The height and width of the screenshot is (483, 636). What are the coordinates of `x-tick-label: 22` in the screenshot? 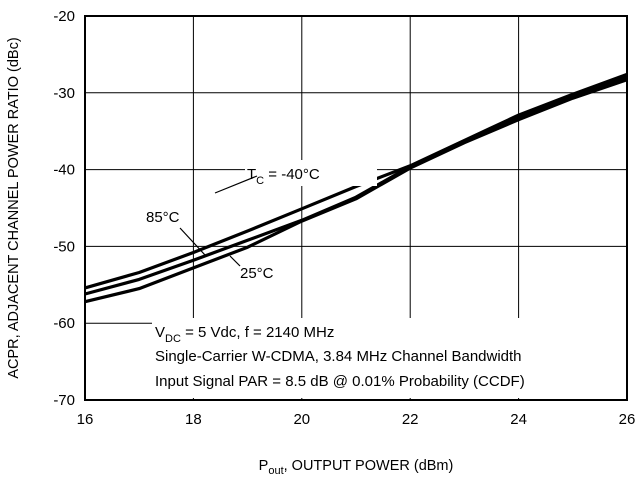 It's located at (410, 419).